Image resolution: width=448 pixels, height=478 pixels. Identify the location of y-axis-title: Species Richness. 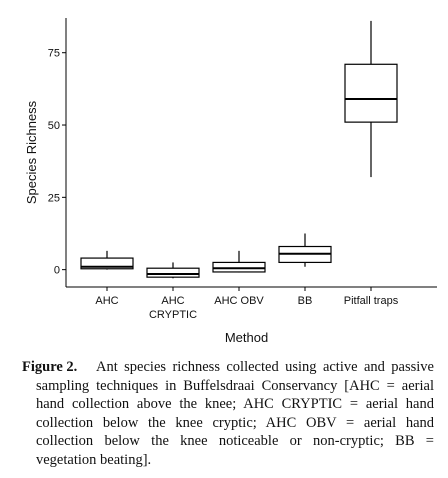
(31, 152).